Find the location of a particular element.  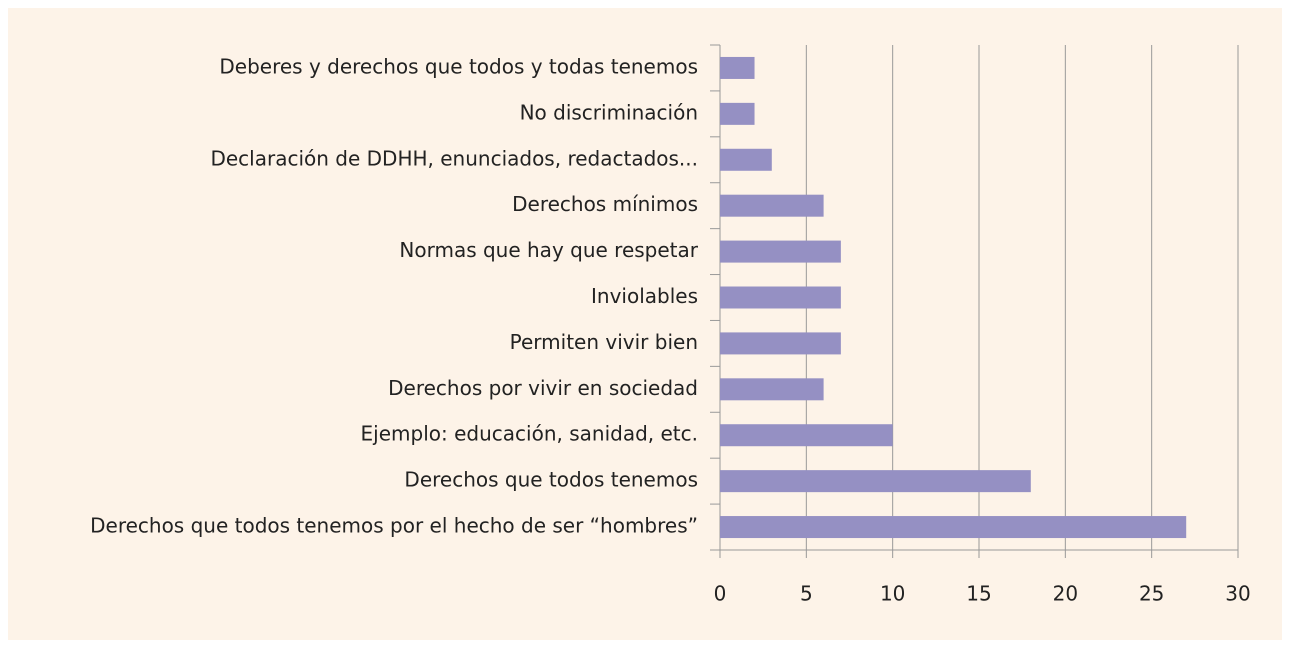

y-tick-label: Derechos mínimos is located at coordinates (605, 204).